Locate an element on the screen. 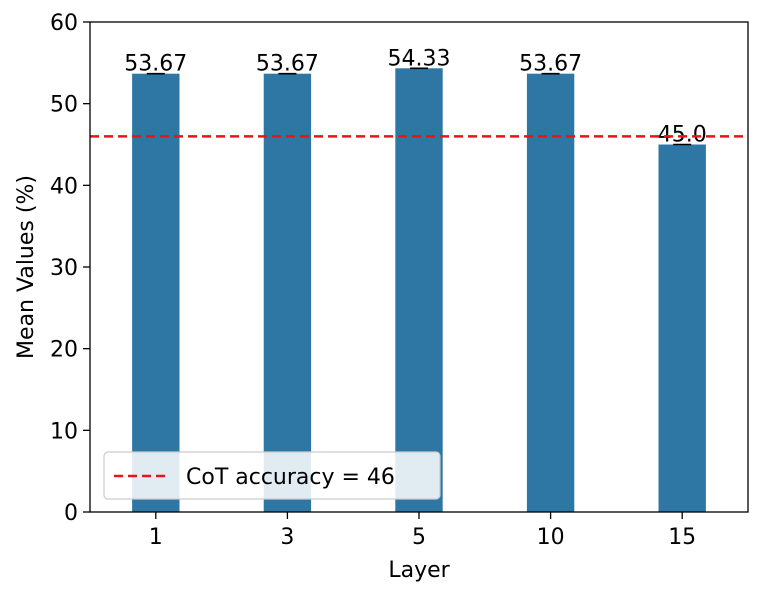 This screenshot has height=596, width=761. y-tick-label: 50 is located at coordinates (64, 105).